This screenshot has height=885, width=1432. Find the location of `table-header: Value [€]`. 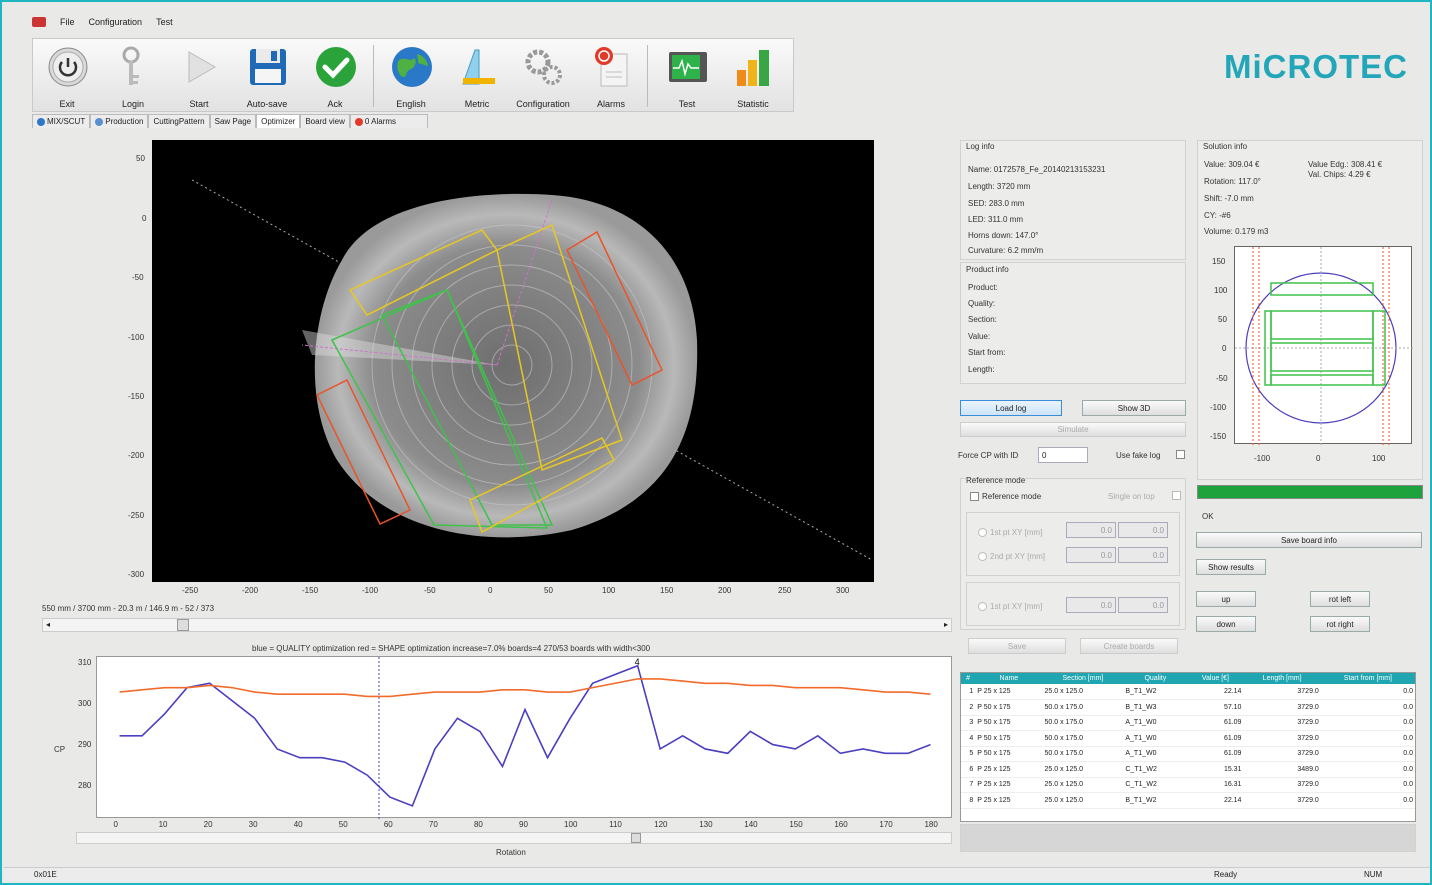

table-header: Value [€] is located at coordinates (1215, 678).